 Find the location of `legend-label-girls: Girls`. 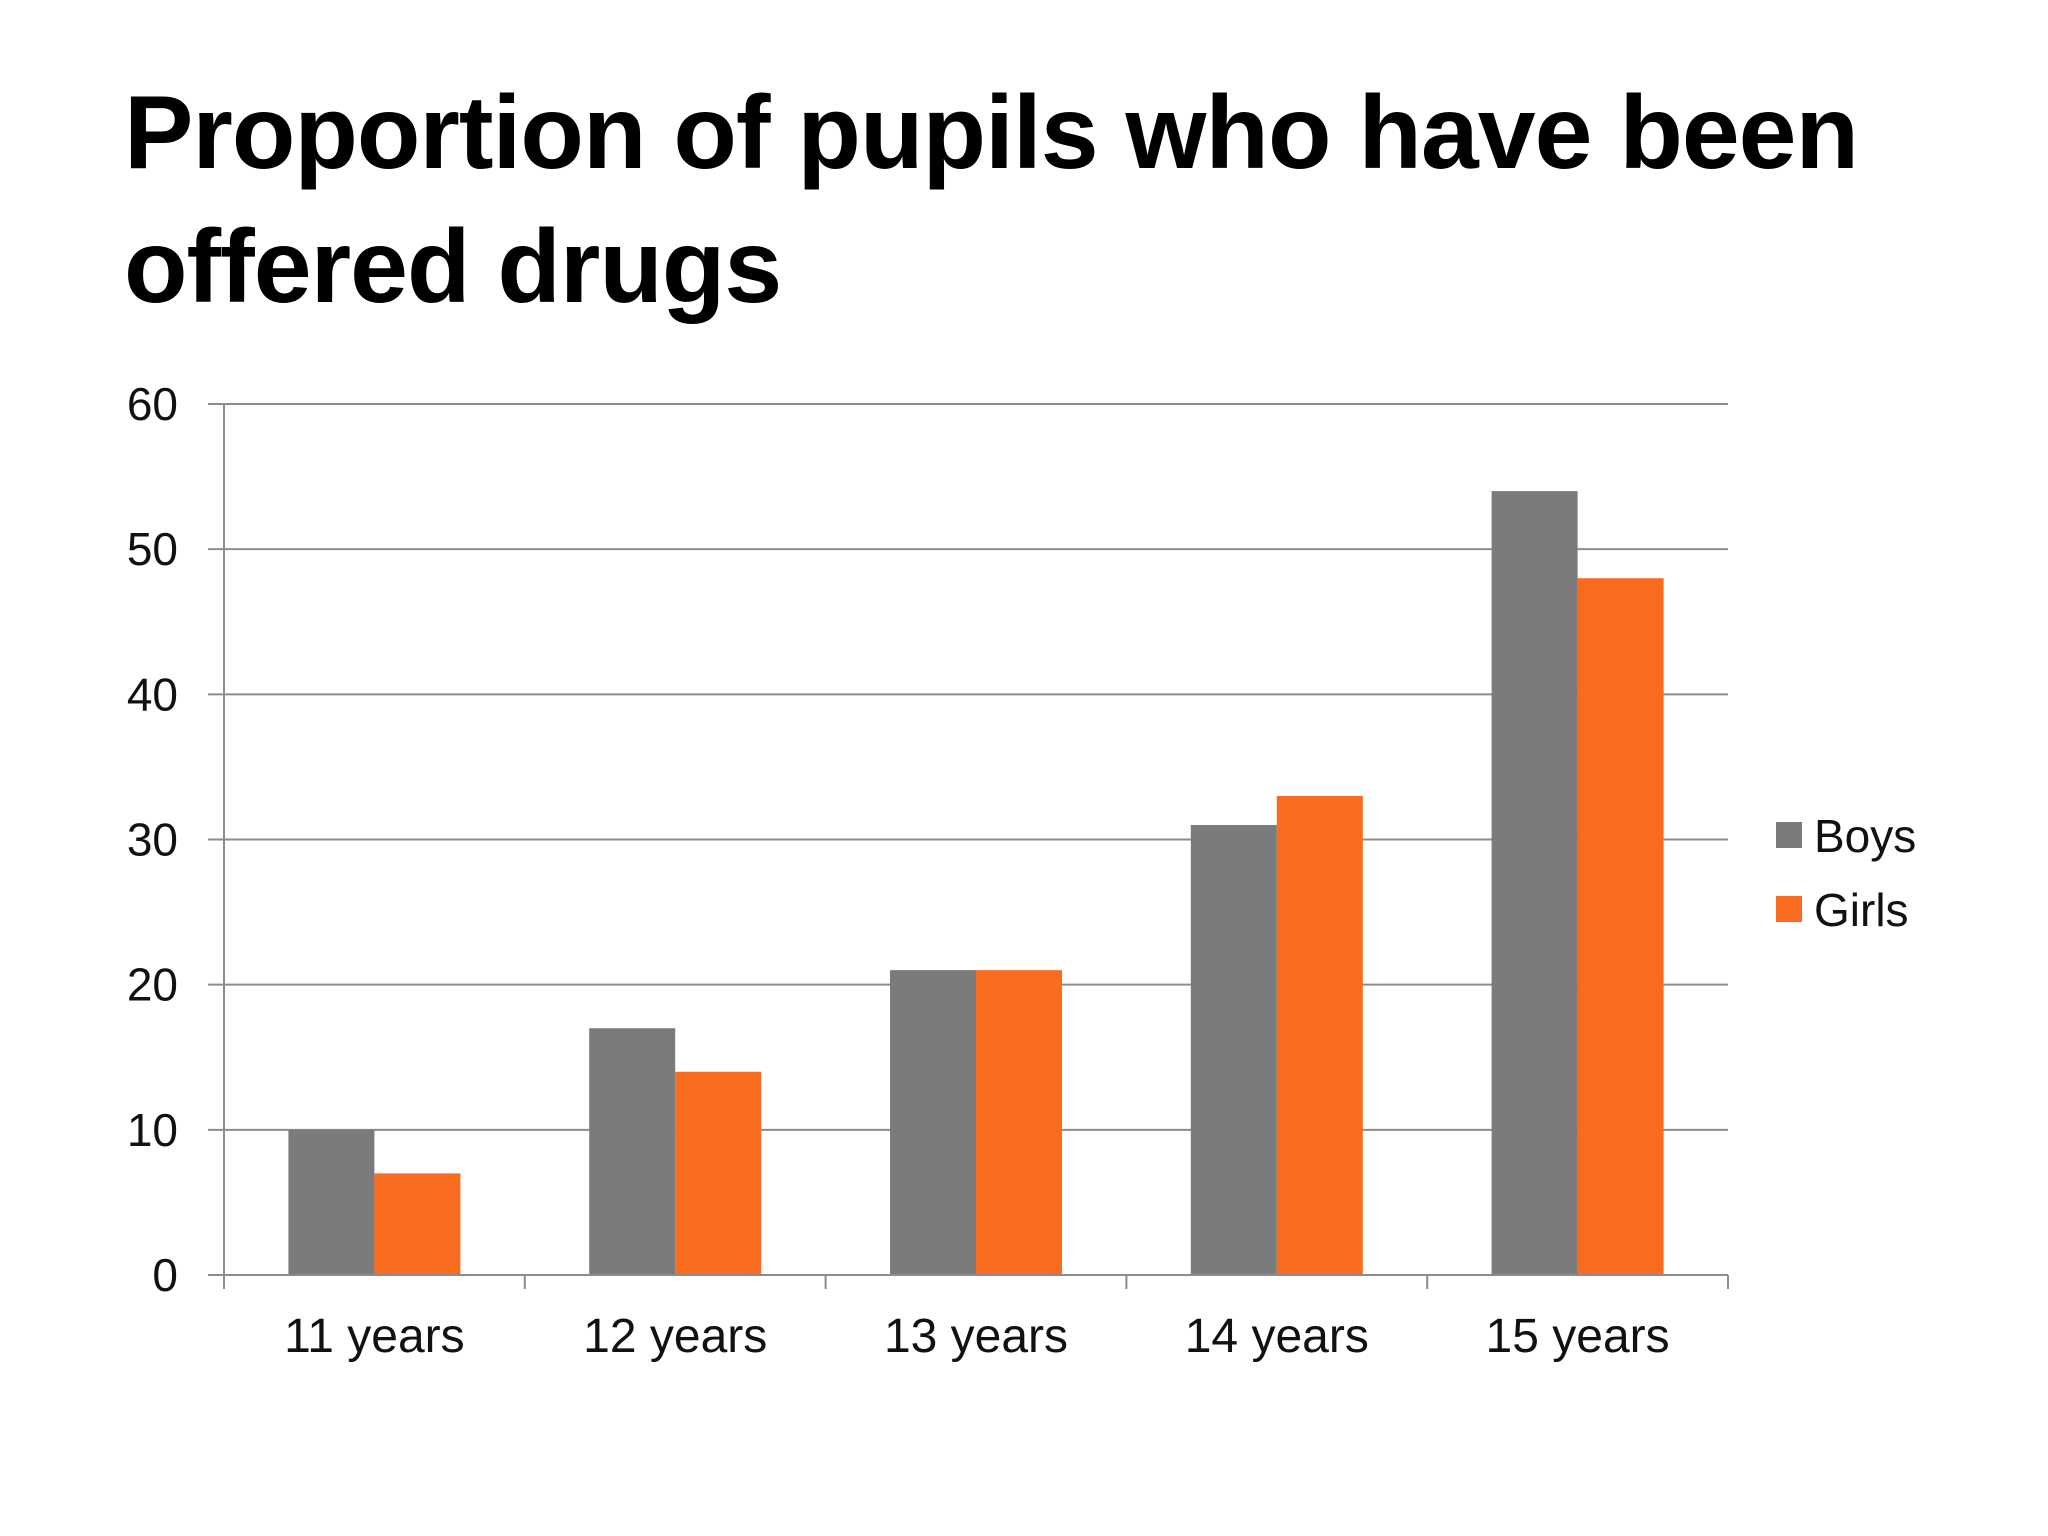

legend-label-girls: Girls is located at coordinates (1861, 910).